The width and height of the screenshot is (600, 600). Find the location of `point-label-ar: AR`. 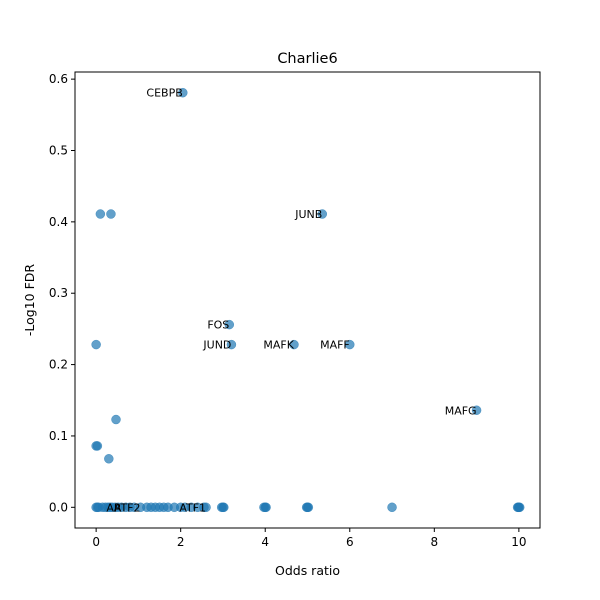

point-label-ar: AR is located at coordinates (114, 507).